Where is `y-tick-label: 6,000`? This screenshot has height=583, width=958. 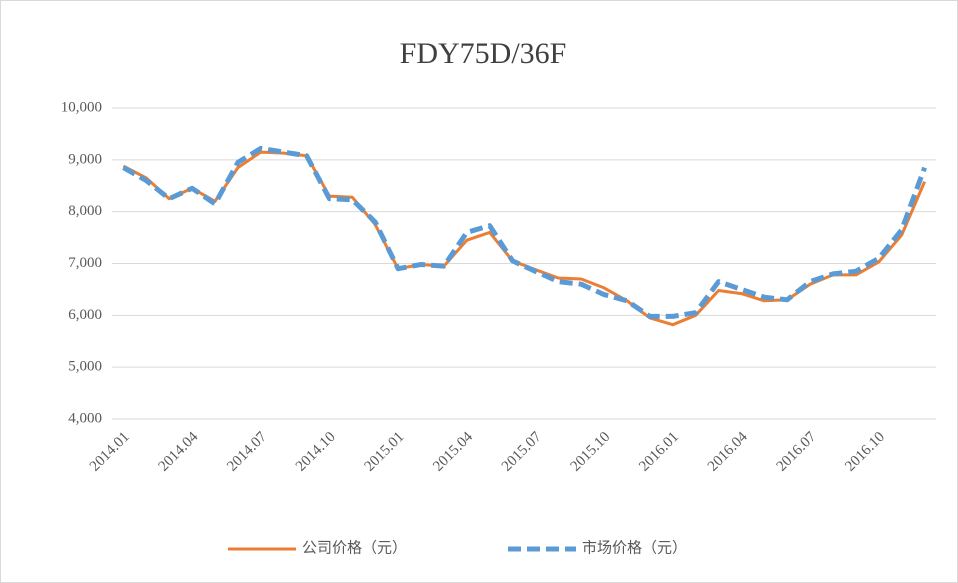 y-tick-label: 6,000 is located at coordinates (85, 315).